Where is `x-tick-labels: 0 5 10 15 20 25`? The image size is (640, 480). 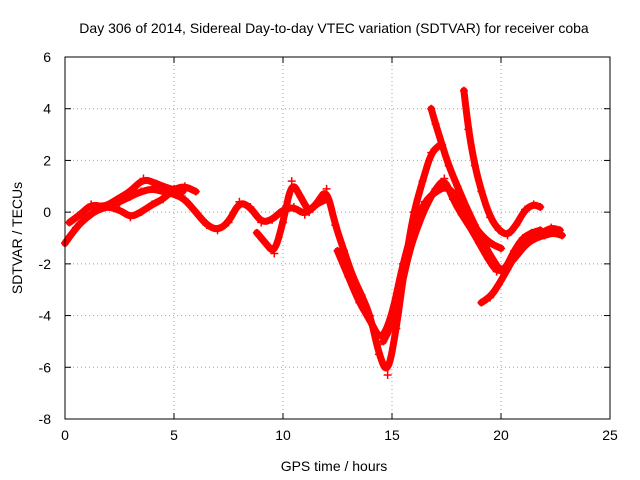 x-tick-labels: 0 5 10 15 20 25 is located at coordinates (339, 435).